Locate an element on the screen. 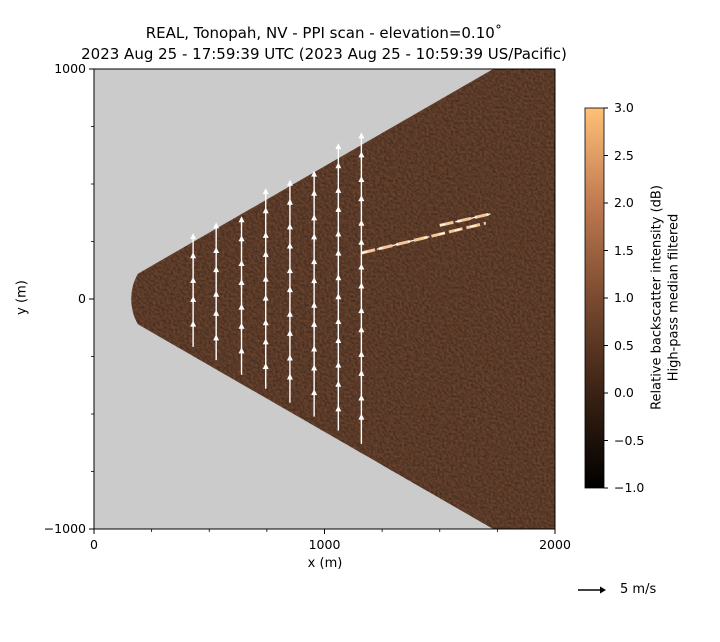  x-tick-label: 2000 is located at coordinates (555, 544).